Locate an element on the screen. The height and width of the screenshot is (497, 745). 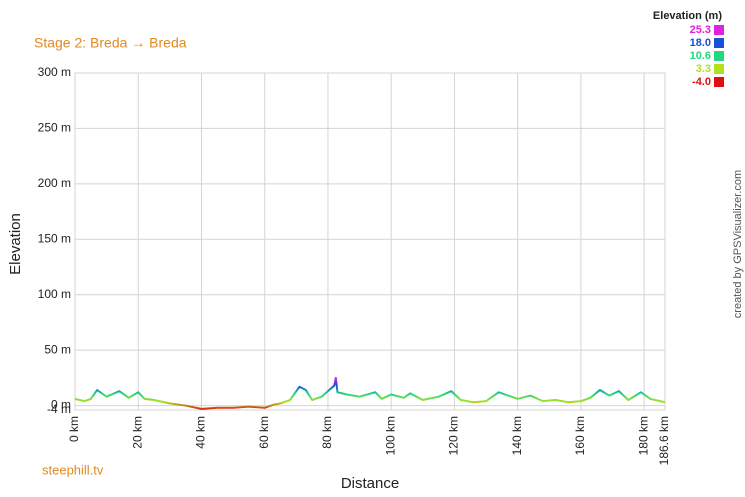
legend-label: -4.0 is located at coordinates (701, 82).